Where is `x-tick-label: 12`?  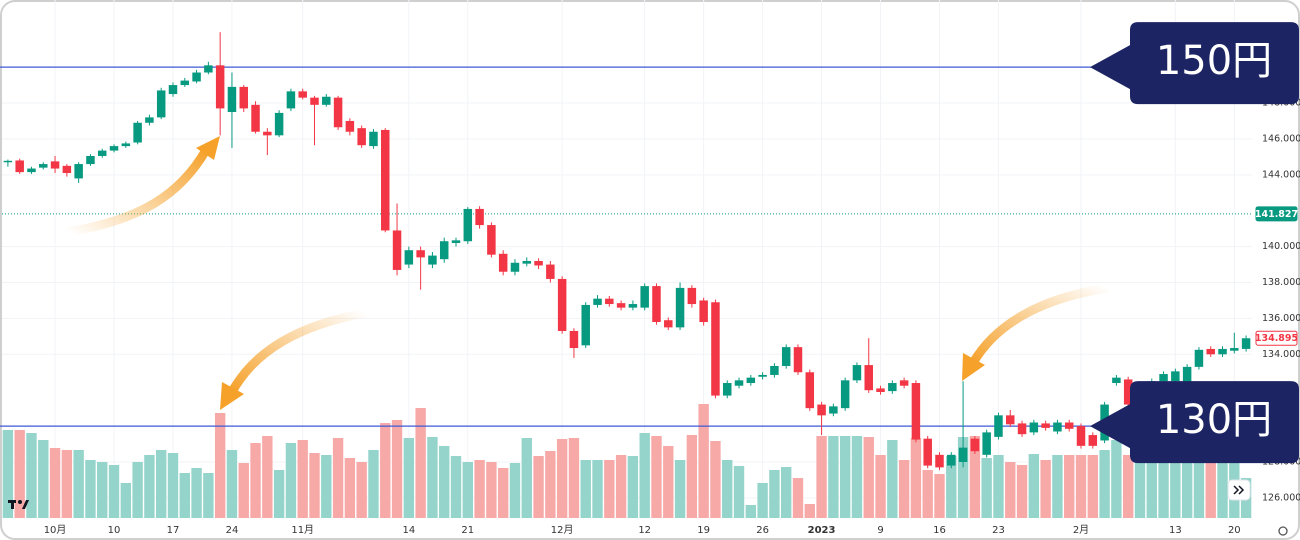 x-tick-label: 12 is located at coordinates (644, 530).